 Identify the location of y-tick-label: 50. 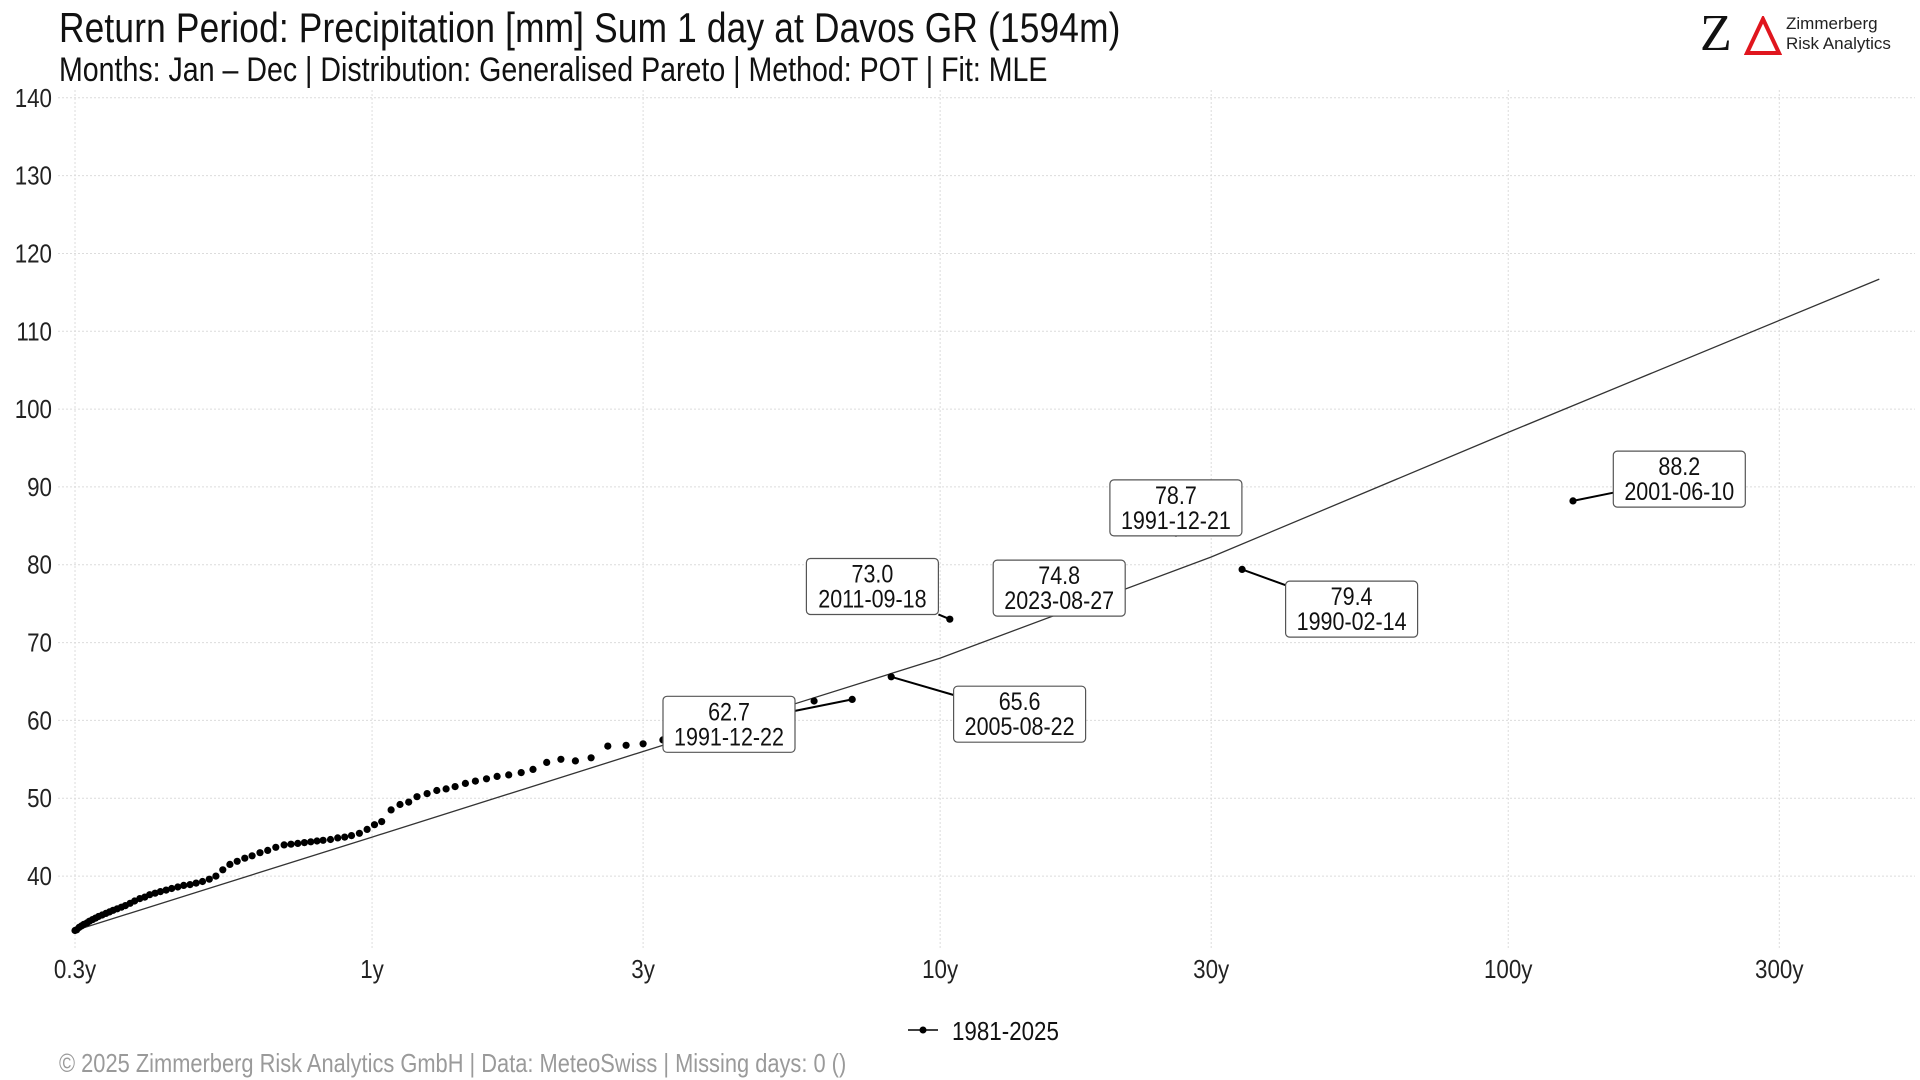
(39, 799).